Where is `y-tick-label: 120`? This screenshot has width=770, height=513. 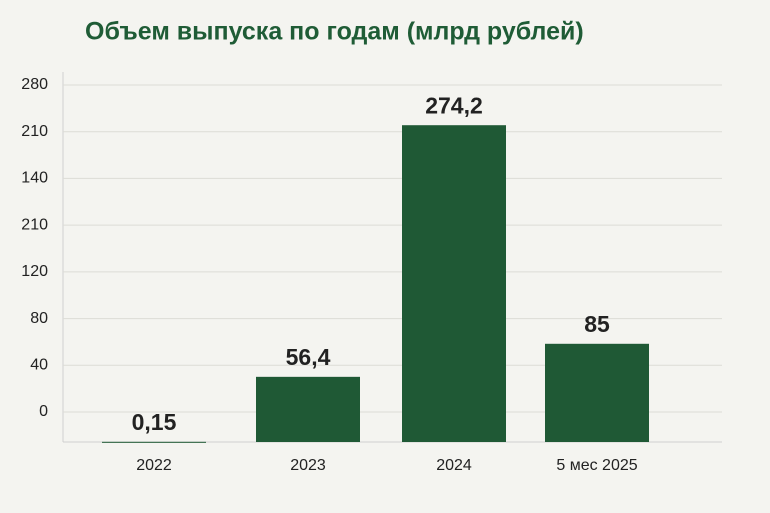 y-tick-label: 120 is located at coordinates (34, 271).